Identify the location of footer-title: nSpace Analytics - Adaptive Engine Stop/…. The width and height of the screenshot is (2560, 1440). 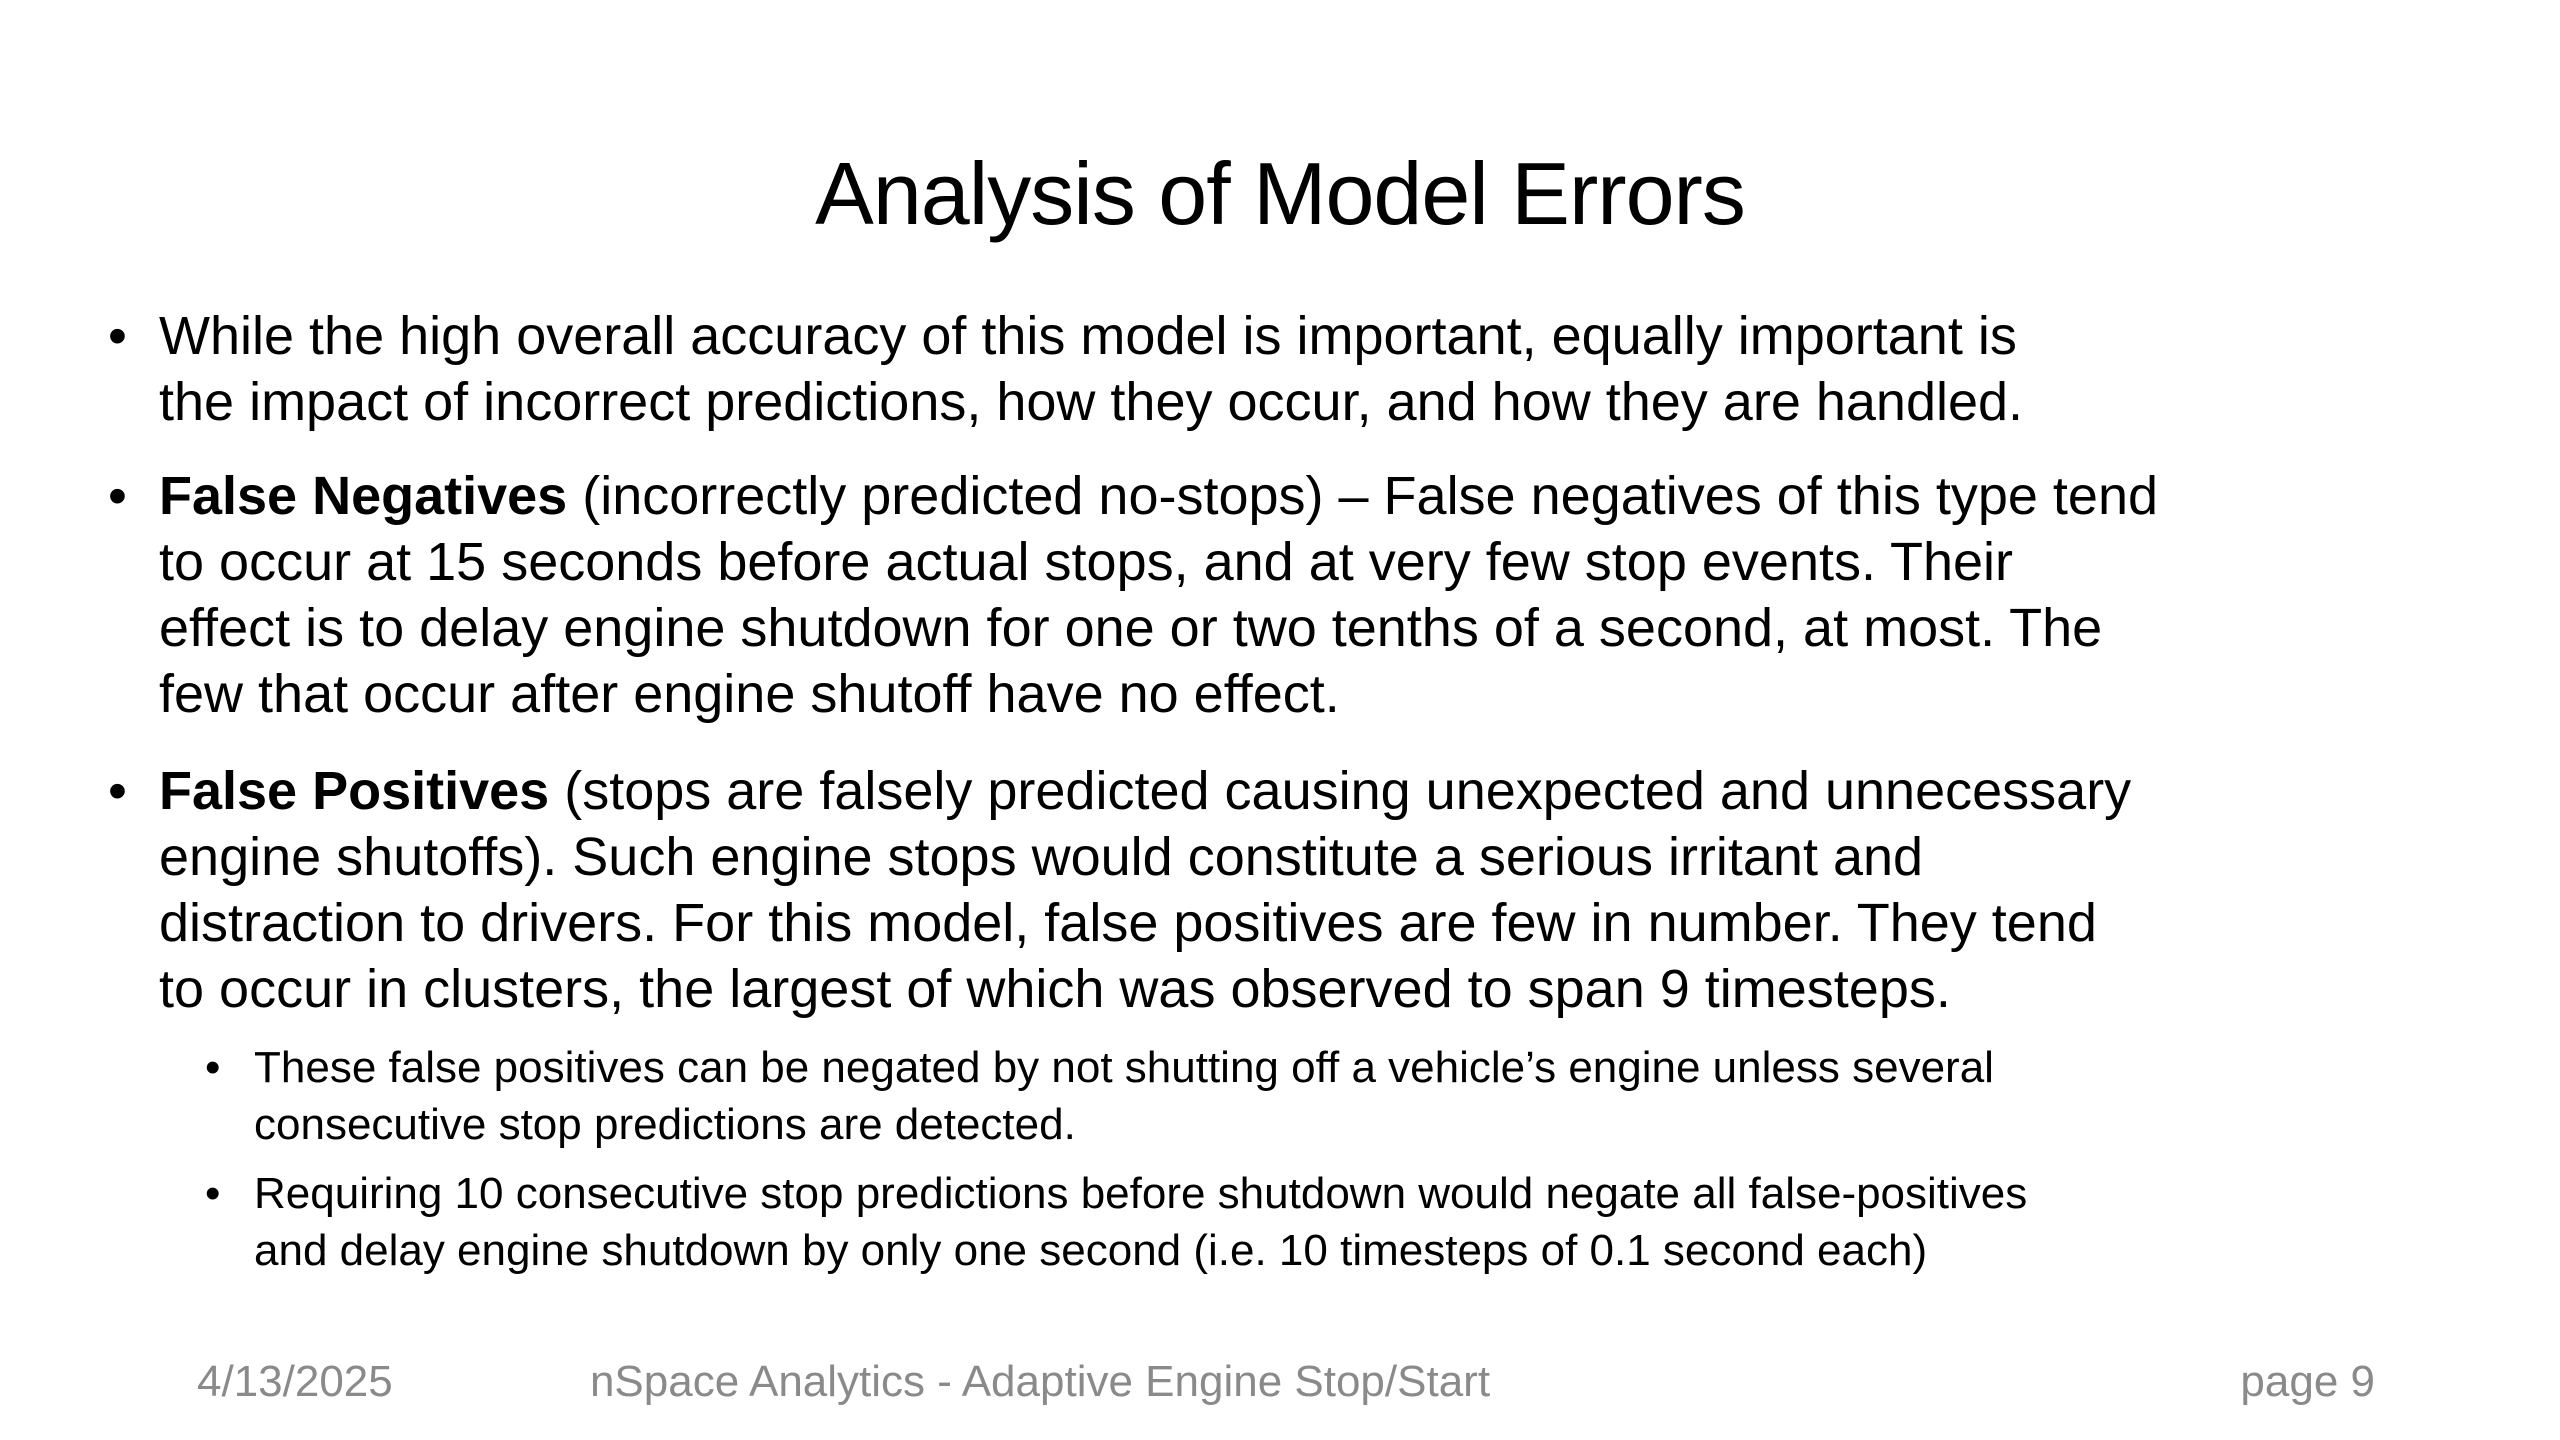
(1040, 1381).